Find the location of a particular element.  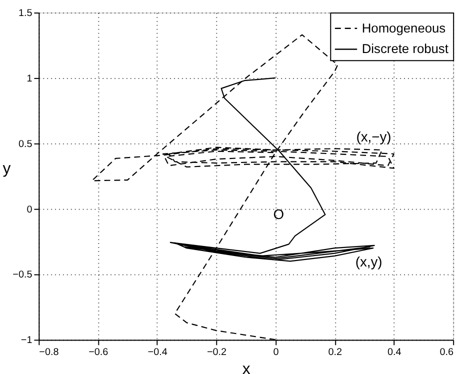

x-tick-label: 0.2 is located at coordinates (335, 352).